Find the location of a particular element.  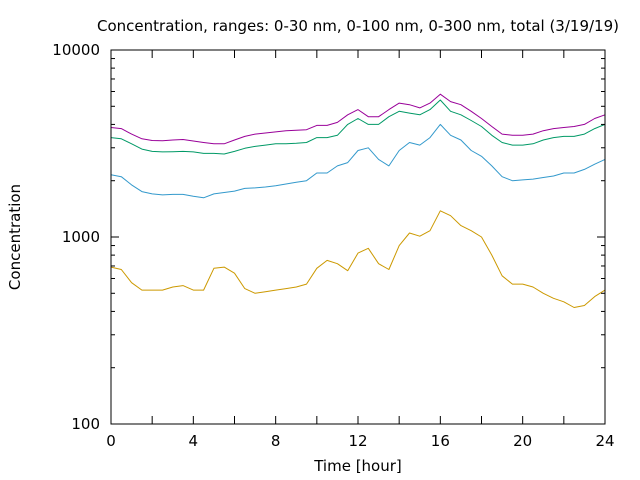

x-tick-label: 4 is located at coordinates (194, 441).